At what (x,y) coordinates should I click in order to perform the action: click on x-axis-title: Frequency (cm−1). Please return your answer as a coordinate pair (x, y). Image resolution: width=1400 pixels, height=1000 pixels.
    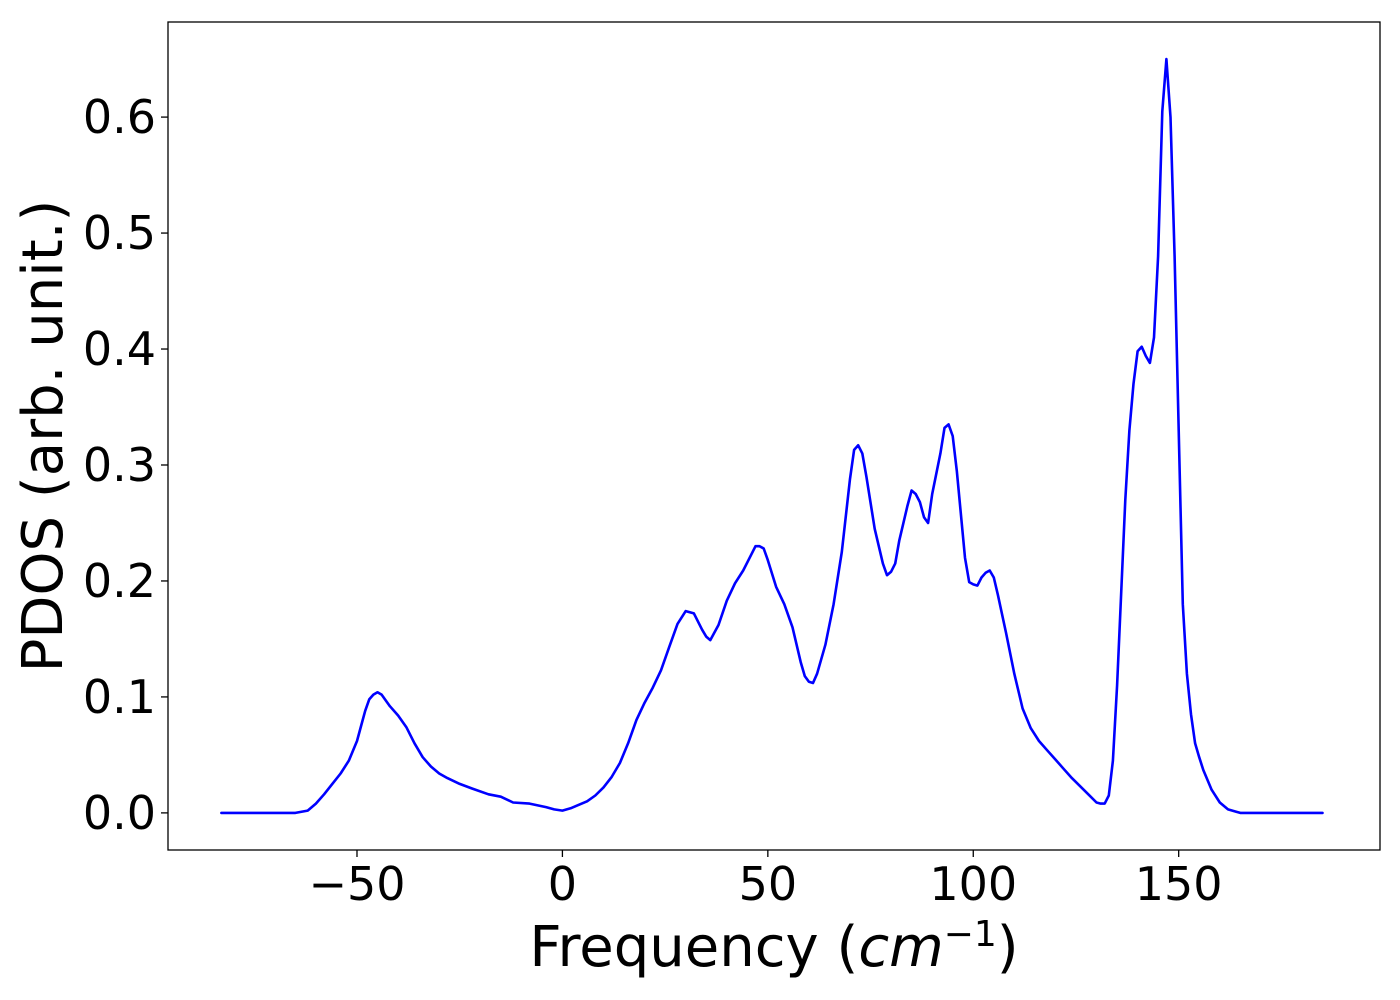
    Looking at the image, I should click on (773, 947).